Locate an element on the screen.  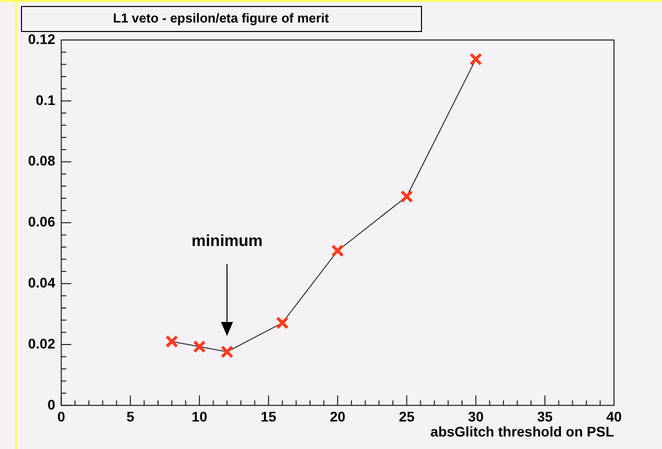
x-axis-title: absGlitch threshold on PSL is located at coordinates (522, 431).